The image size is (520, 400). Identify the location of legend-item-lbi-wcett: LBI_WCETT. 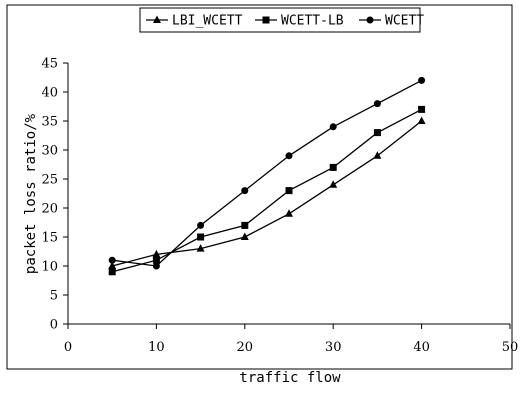
(194, 21).